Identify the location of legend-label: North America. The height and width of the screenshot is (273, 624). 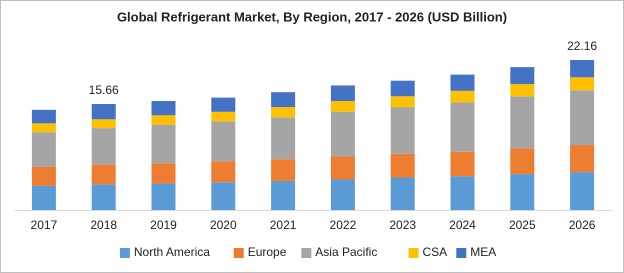
(172, 252).